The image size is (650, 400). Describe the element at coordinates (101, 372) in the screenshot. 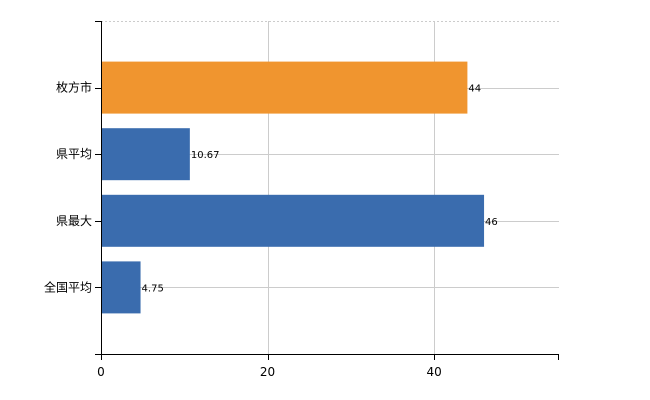

I see `x-tick-label: 0` at that location.